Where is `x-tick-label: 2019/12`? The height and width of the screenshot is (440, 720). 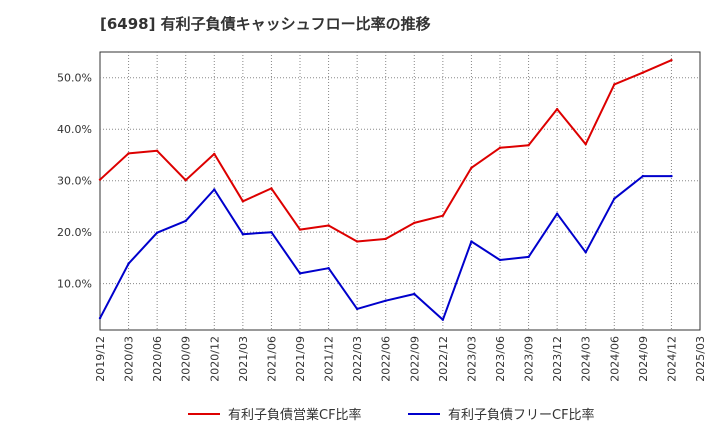
x-tick-label: 2019/12 is located at coordinates (100, 359).